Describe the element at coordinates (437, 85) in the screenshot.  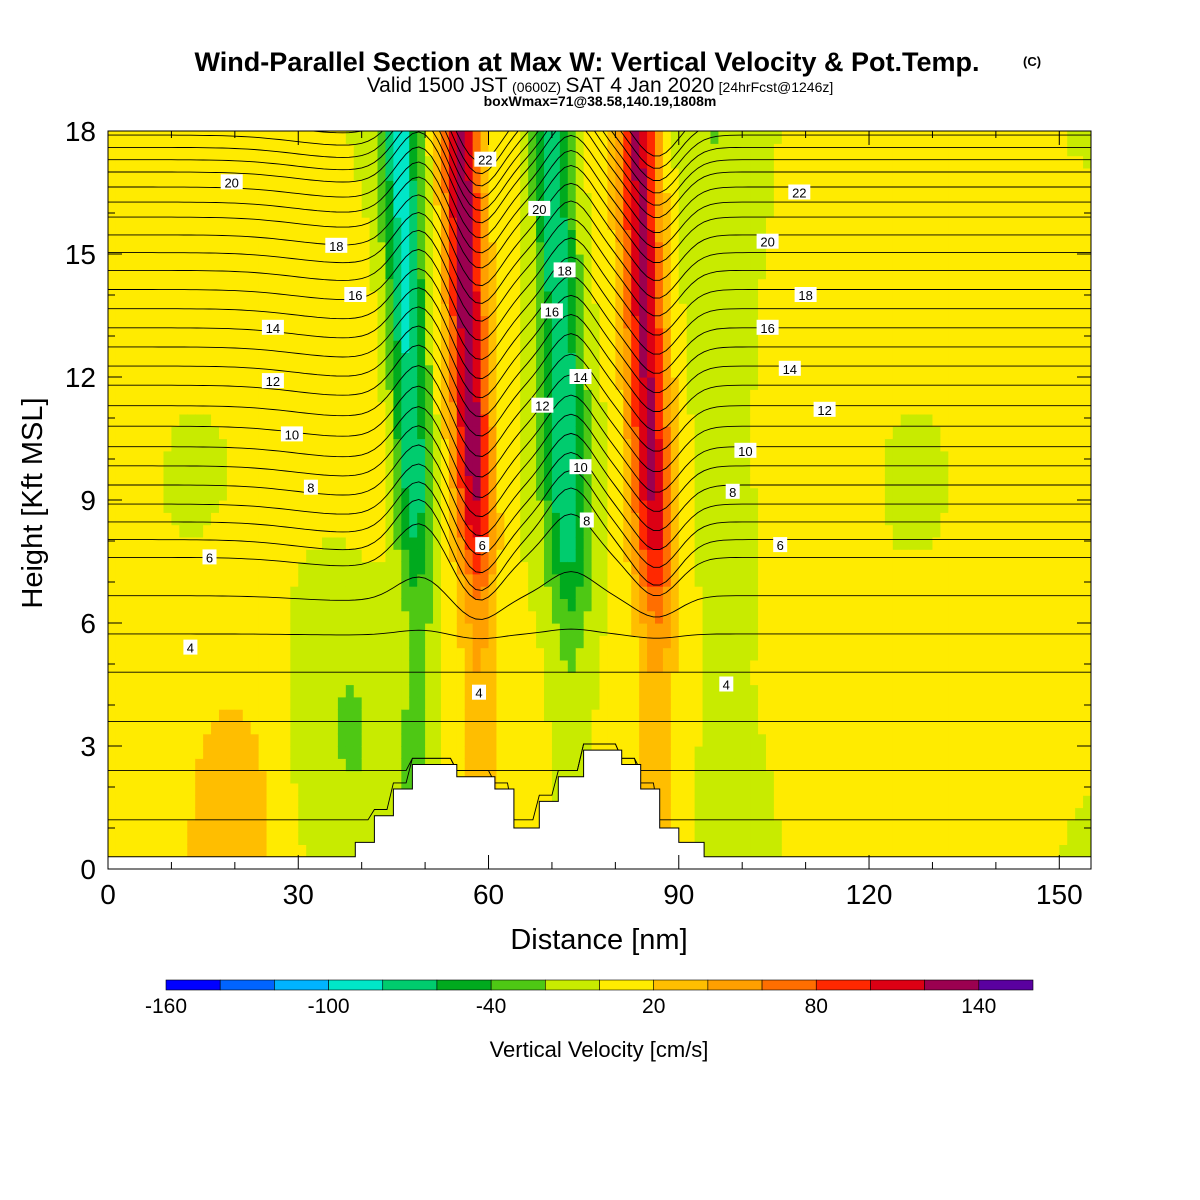
I see `valid-time-local: Valid 1500 JST` at that location.